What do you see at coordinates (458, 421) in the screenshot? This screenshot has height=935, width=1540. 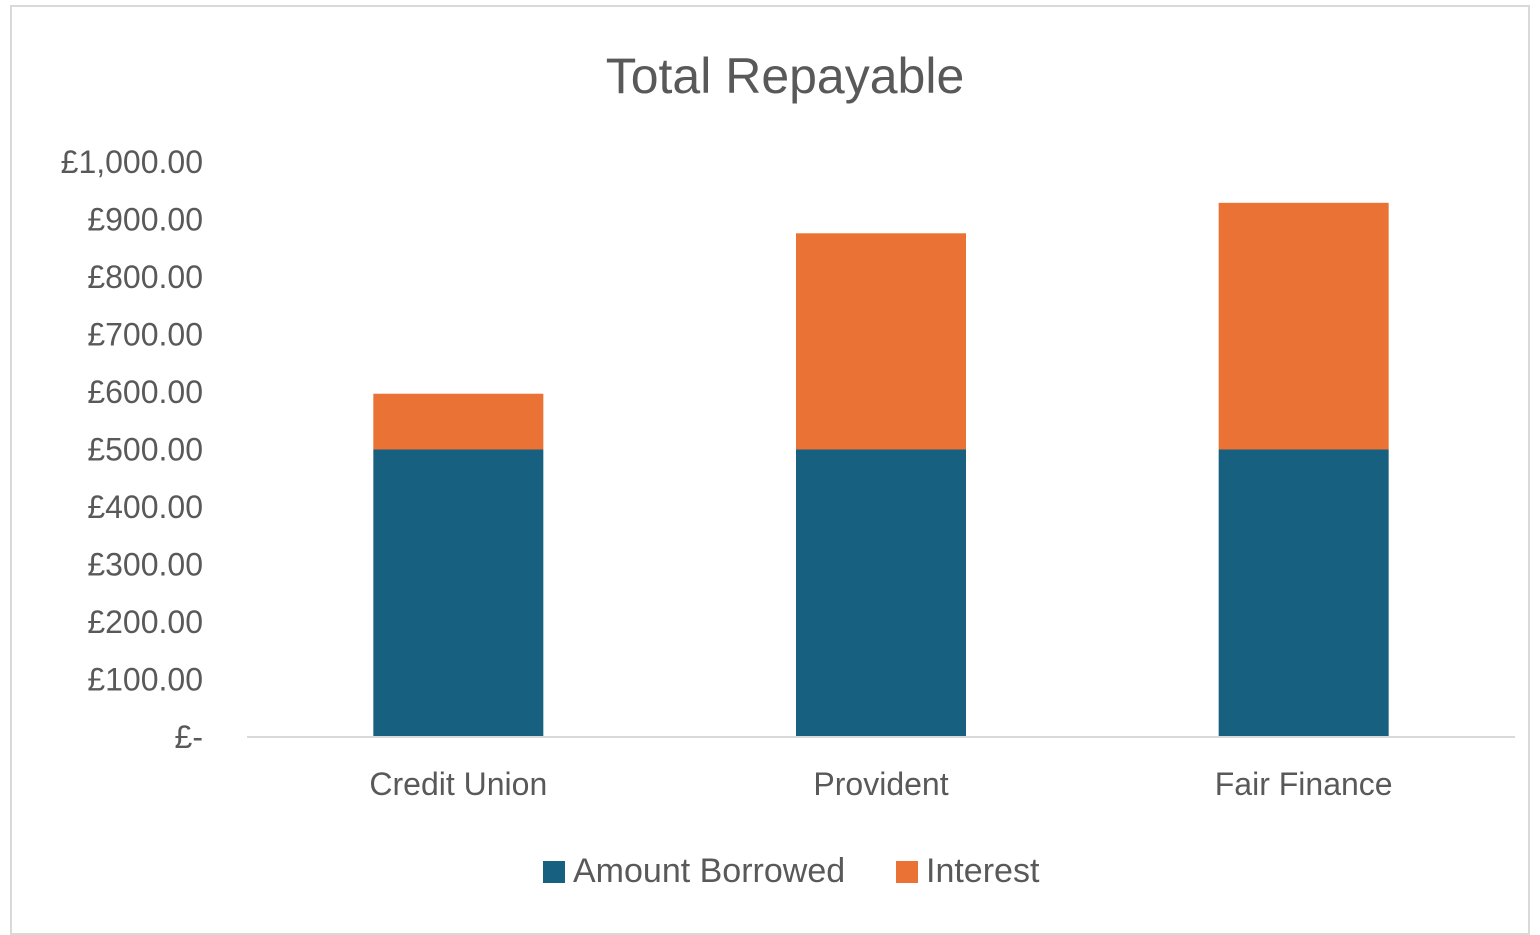 I see `bar-interest-credit-union` at bounding box center [458, 421].